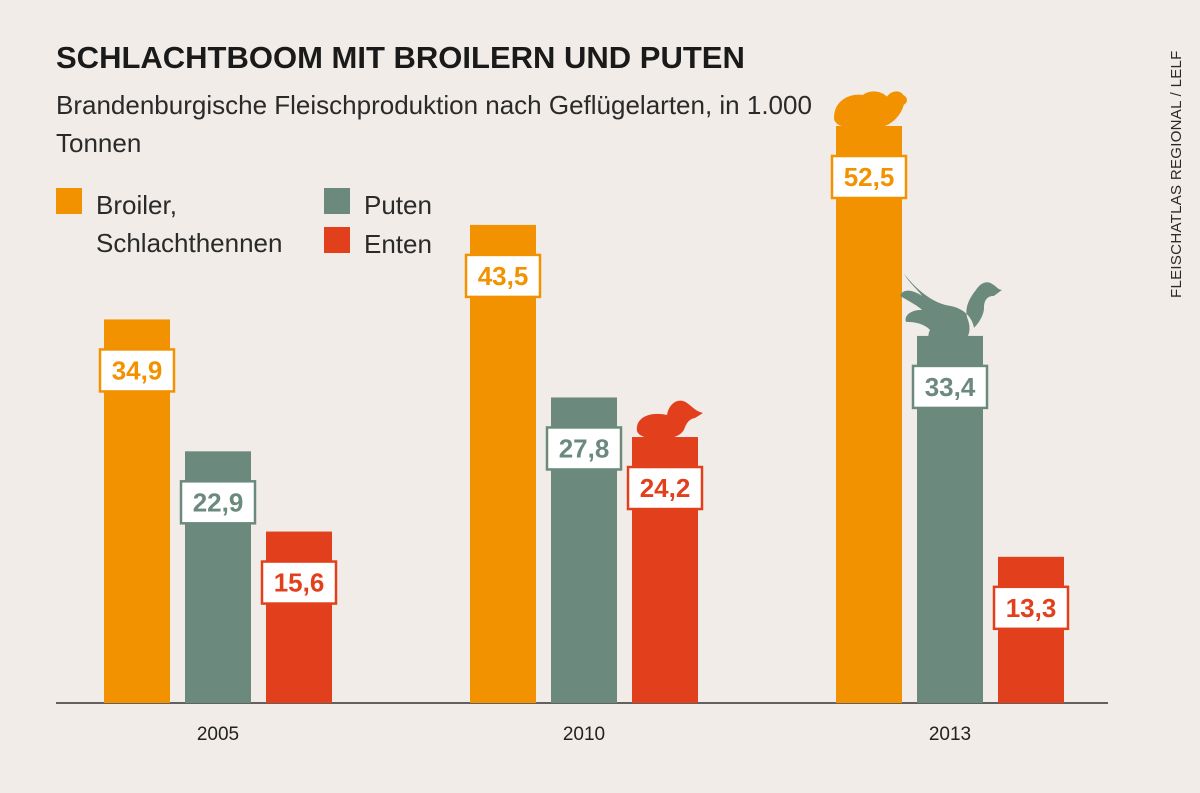 The height and width of the screenshot is (793, 1200). I want to click on value-label-box-puten-2010, so click(584, 448).